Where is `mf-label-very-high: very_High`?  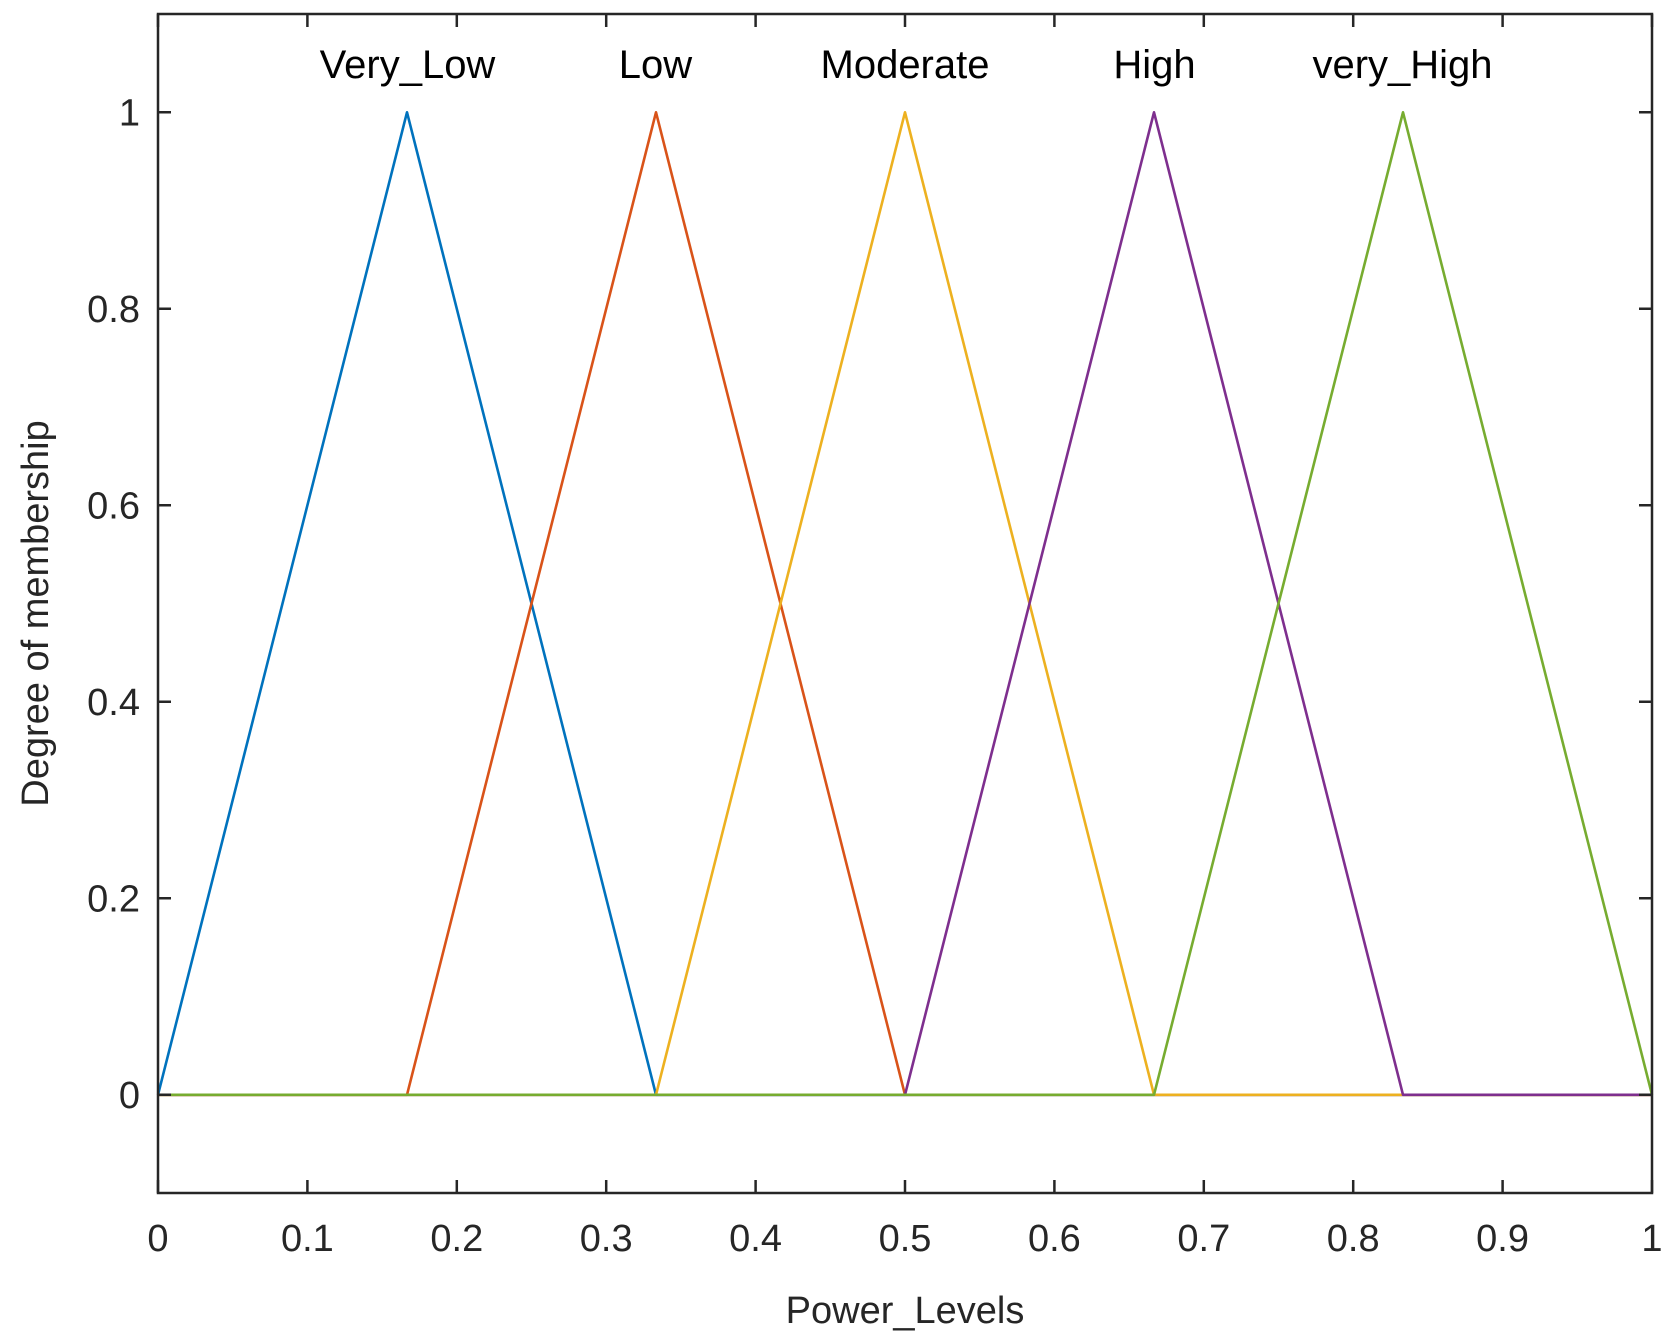 mf-label-very-high: very_High is located at coordinates (1402, 65).